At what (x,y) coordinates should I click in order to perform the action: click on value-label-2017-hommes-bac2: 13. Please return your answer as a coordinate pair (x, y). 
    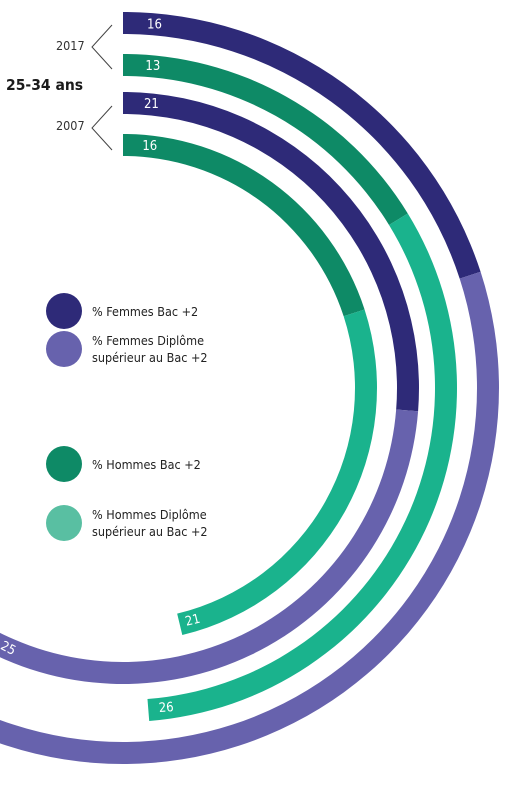
    Looking at the image, I should click on (152, 66).